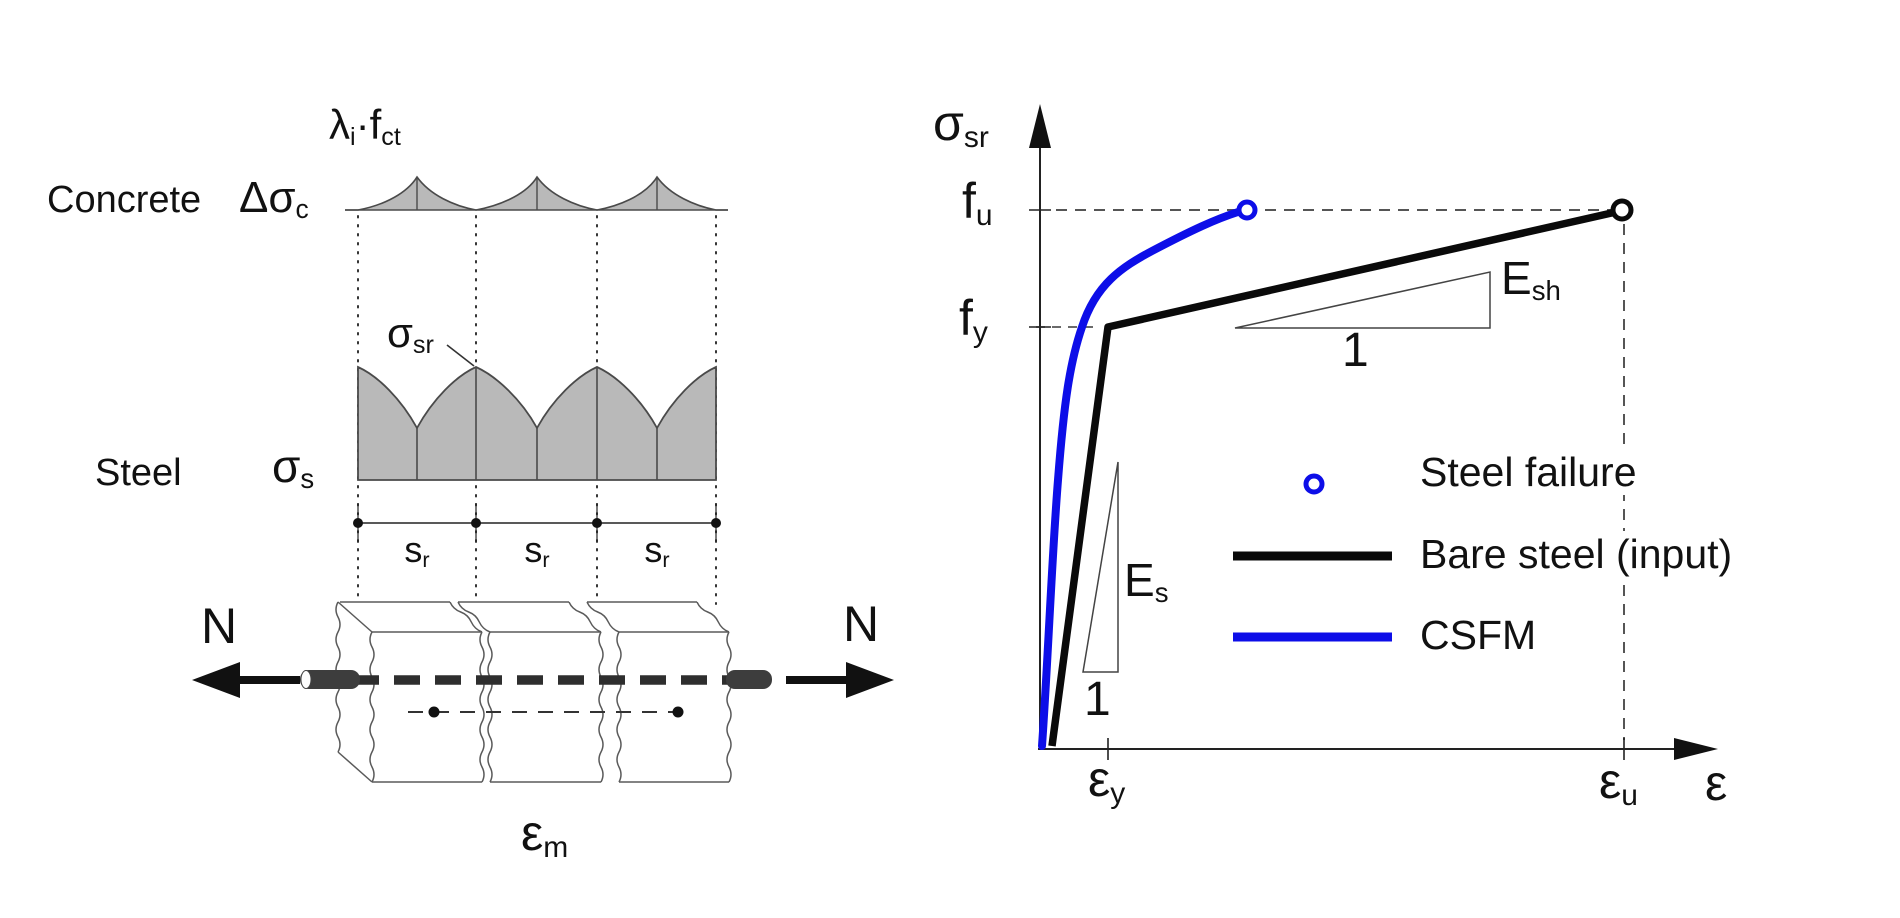 The height and width of the screenshot is (918, 1900). I want to click on concrete-row-label: Concrete, so click(124, 200).